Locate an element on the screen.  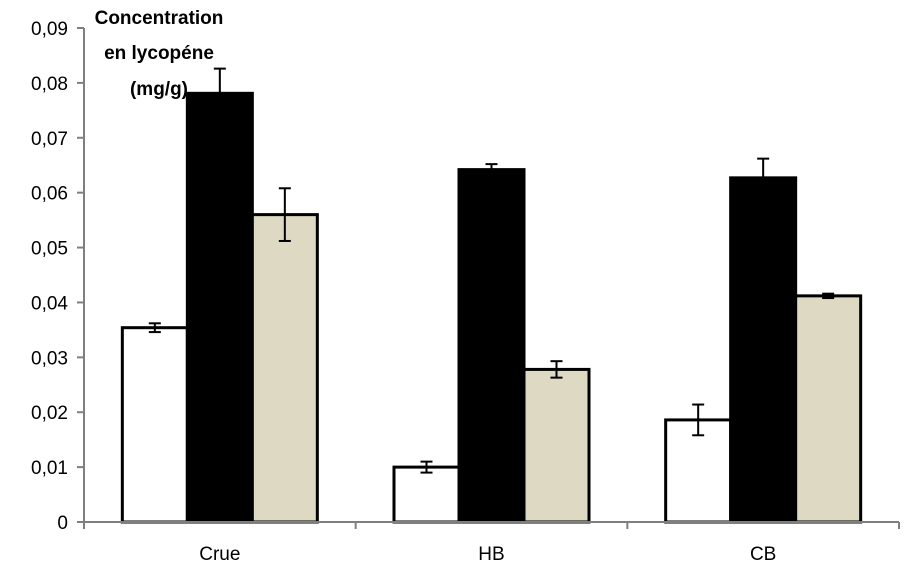
bar-series-3-hb is located at coordinates (556, 445).